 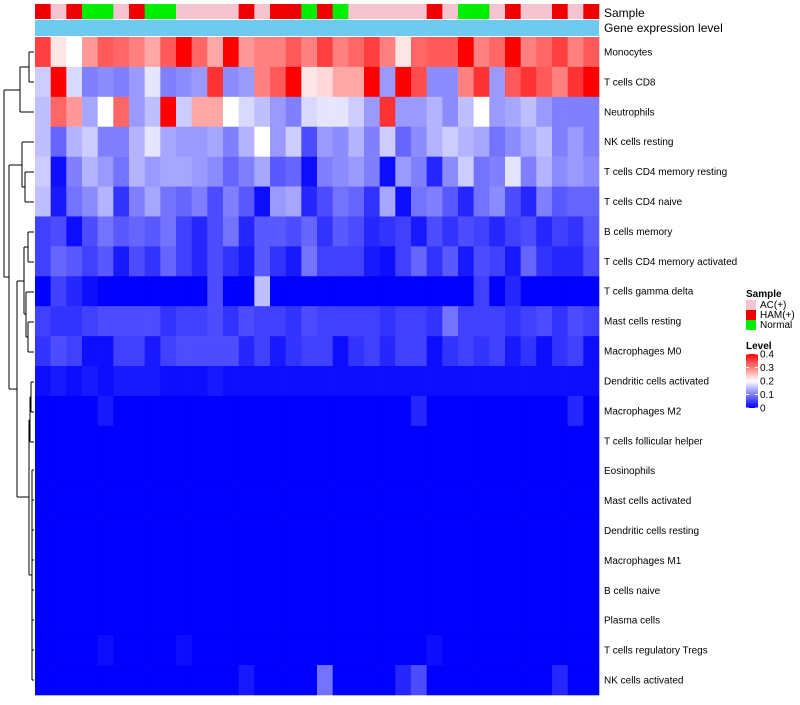 What do you see at coordinates (751, 305) in the screenshot?
I see `sample-legend-swatch` at bounding box center [751, 305].